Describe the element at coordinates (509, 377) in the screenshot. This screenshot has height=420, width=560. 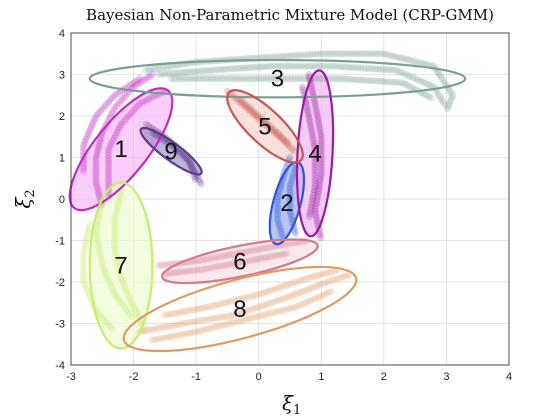
I see `x-tick-label: 4` at that location.